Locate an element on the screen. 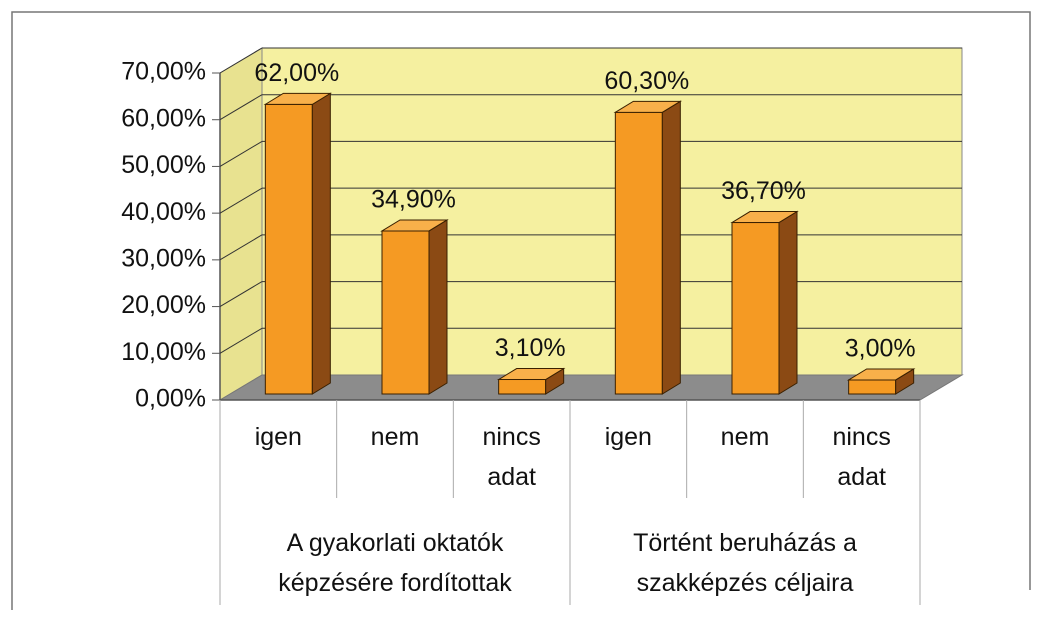 The width and height of the screenshot is (1042, 629). value-label: 62,00% is located at coordinates (296, 73).